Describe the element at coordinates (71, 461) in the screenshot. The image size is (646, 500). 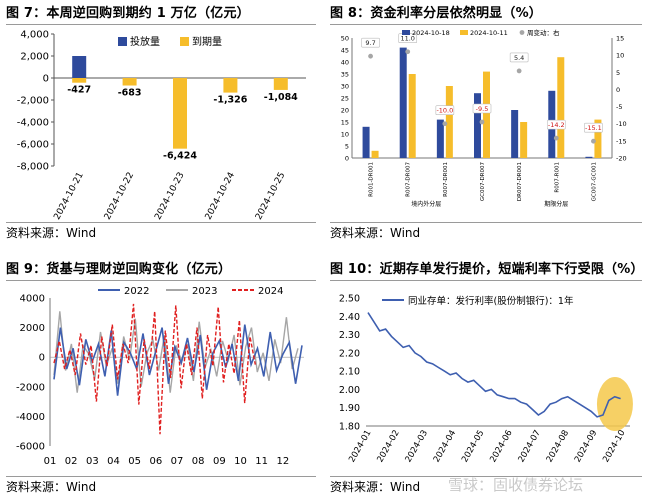
I see `fig9-x-tick-label: 02` at that location.